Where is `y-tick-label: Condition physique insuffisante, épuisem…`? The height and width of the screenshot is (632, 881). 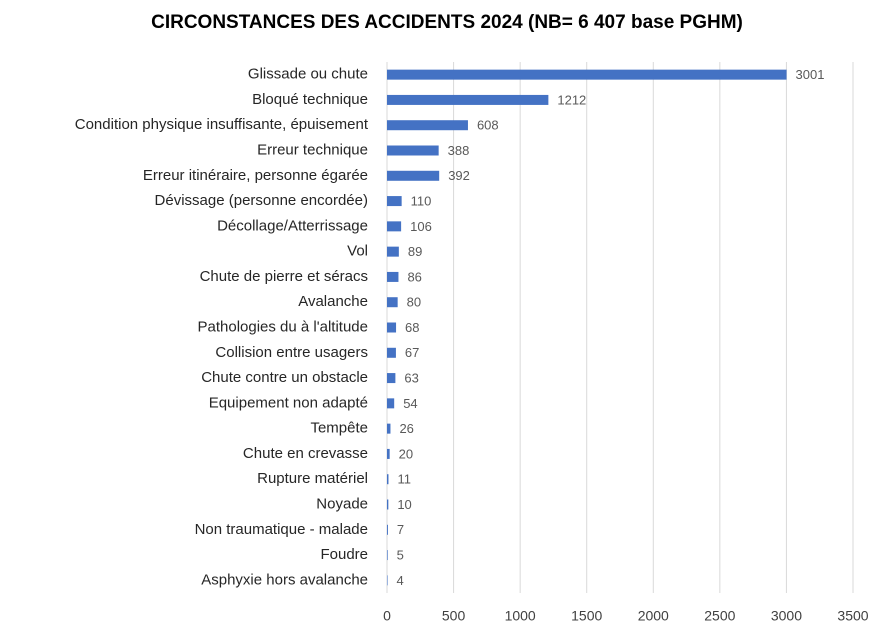
y-tick-label: Condition physique insuffisante, épuisem… is located at coordinates (222, 124).